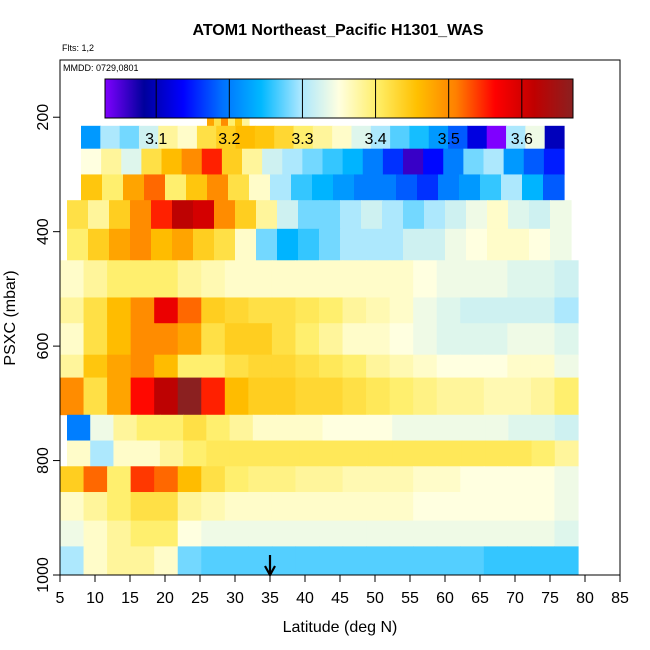  What do you see at coordinates (10, 317) in the screenshot?
I see `y-axis-label: PSXC (mbar)` at bounding box center [10, 317].